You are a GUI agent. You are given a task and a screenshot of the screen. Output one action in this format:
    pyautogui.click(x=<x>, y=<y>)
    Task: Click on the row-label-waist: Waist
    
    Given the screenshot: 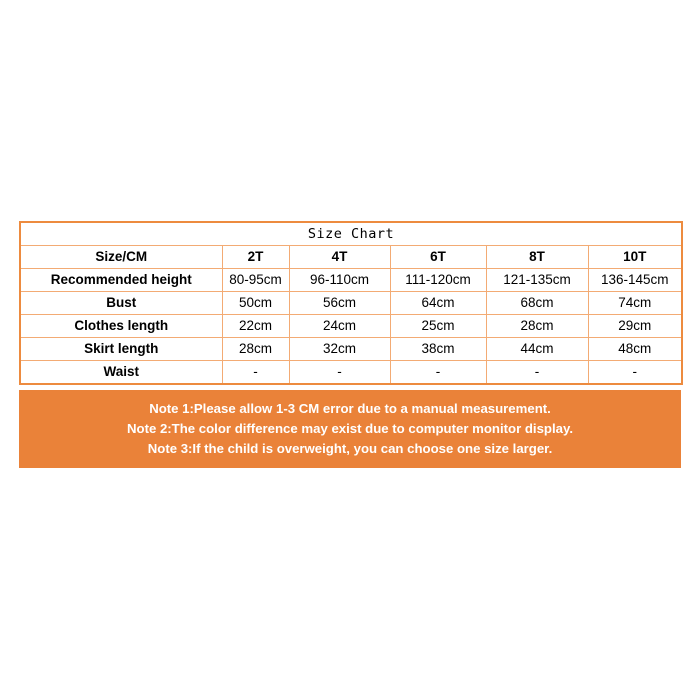 What is the action you would take?
    pyautogui.click(x=121, y=372)
    